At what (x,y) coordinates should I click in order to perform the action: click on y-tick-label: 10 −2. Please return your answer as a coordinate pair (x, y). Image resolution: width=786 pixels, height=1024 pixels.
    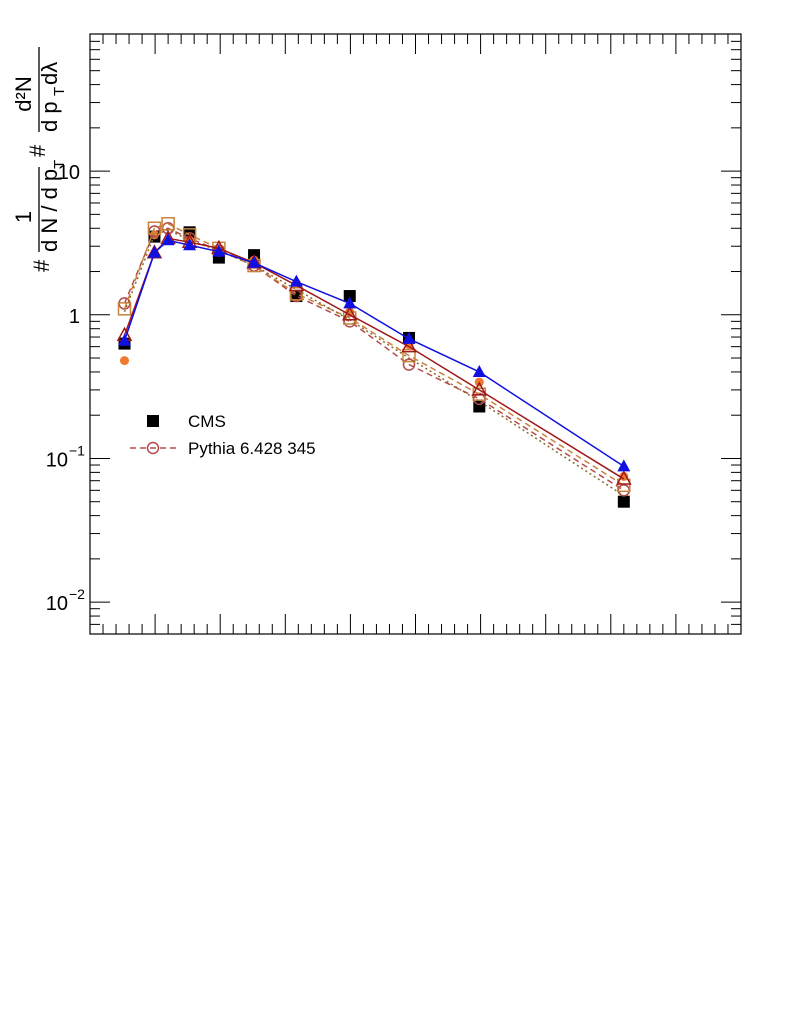
    Looking at the image, I should click on (65, 600).